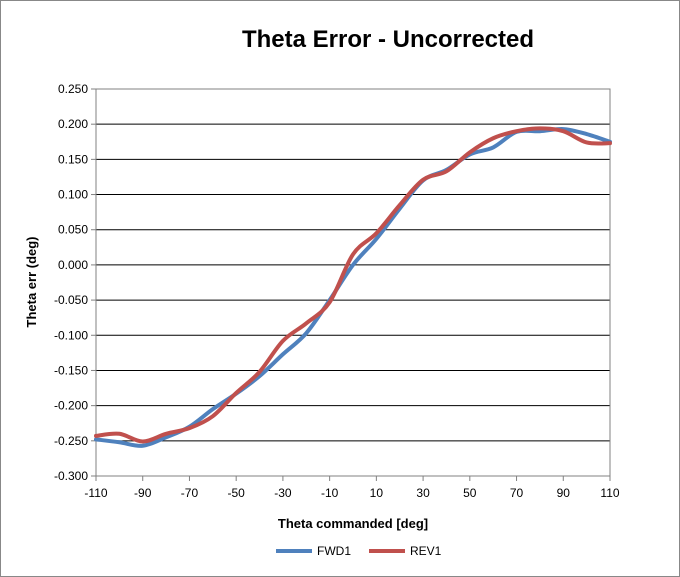 The width and height of the screenshot is (680, 577). I want to click on x-axis-title: Theta commanded [deg], so click(353, 523).